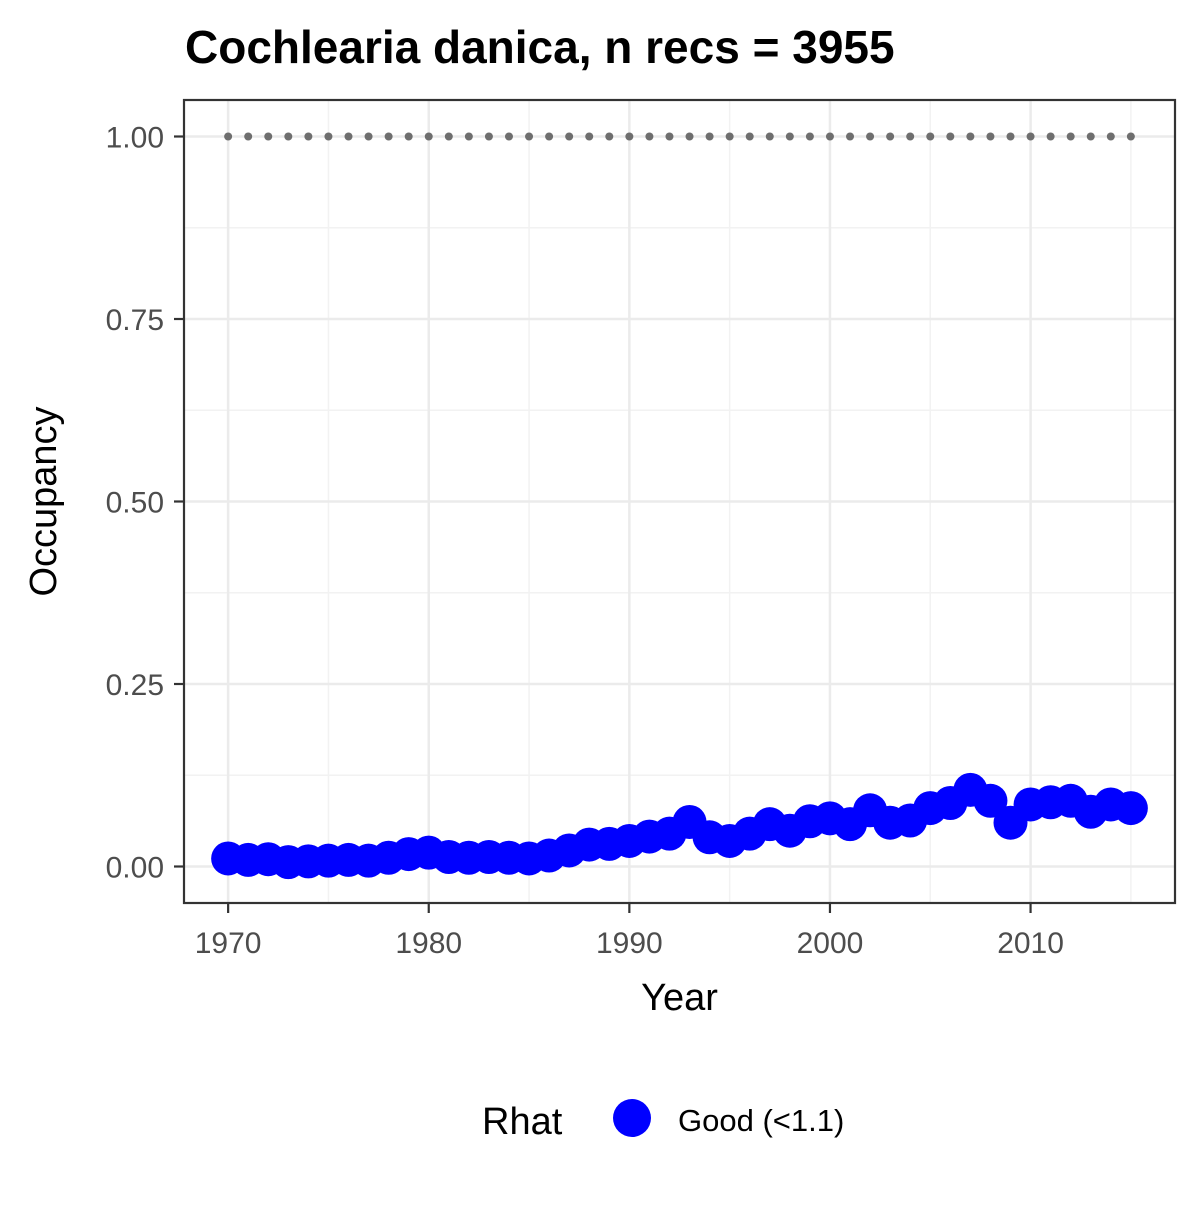 The height and width of the screenshot is (1205, 1200). Describe the element at coordinates (44, 501) in the screenshot. I see `y-axis-title: Occupancy` at that location.